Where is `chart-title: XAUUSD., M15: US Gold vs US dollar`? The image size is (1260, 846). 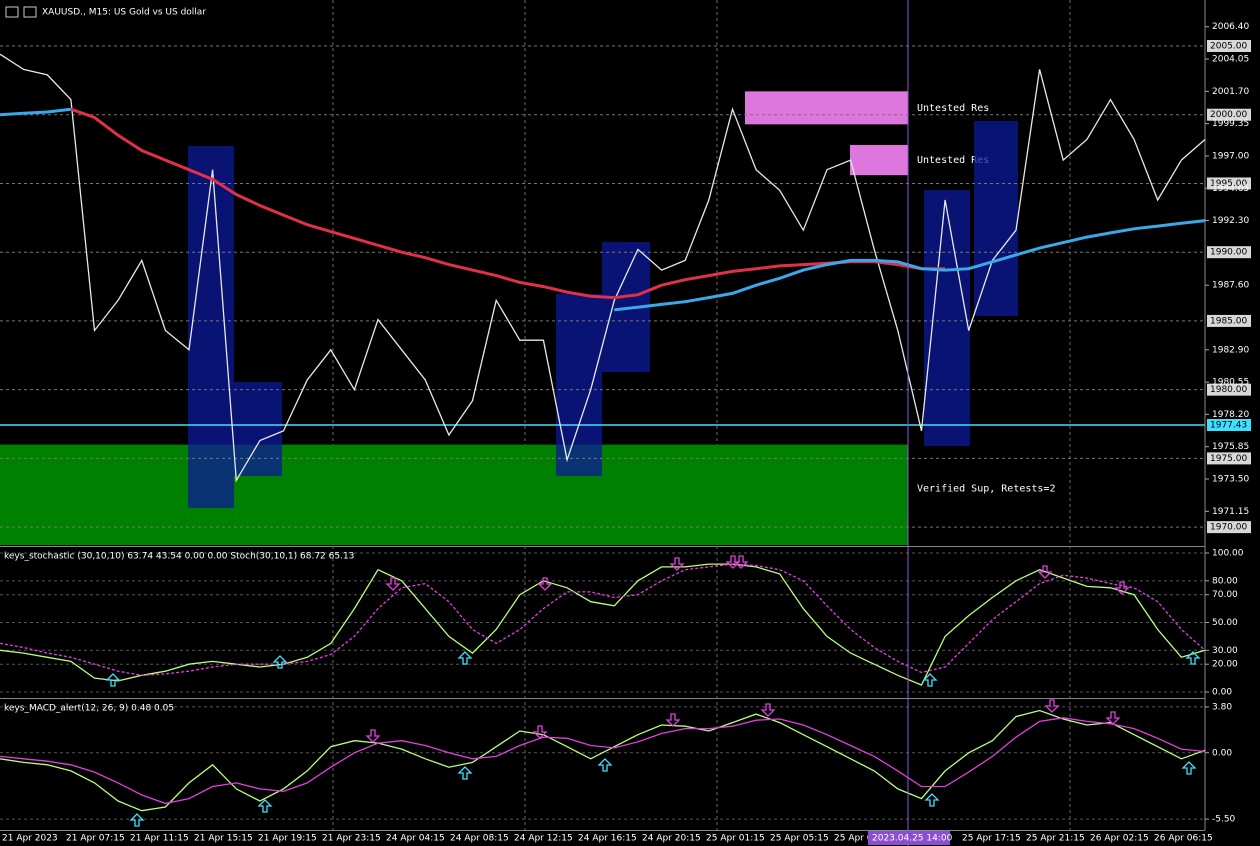
chart-title: XAUUSD., M15: US Gold vs US dollar is located at coordinates (124, 13).